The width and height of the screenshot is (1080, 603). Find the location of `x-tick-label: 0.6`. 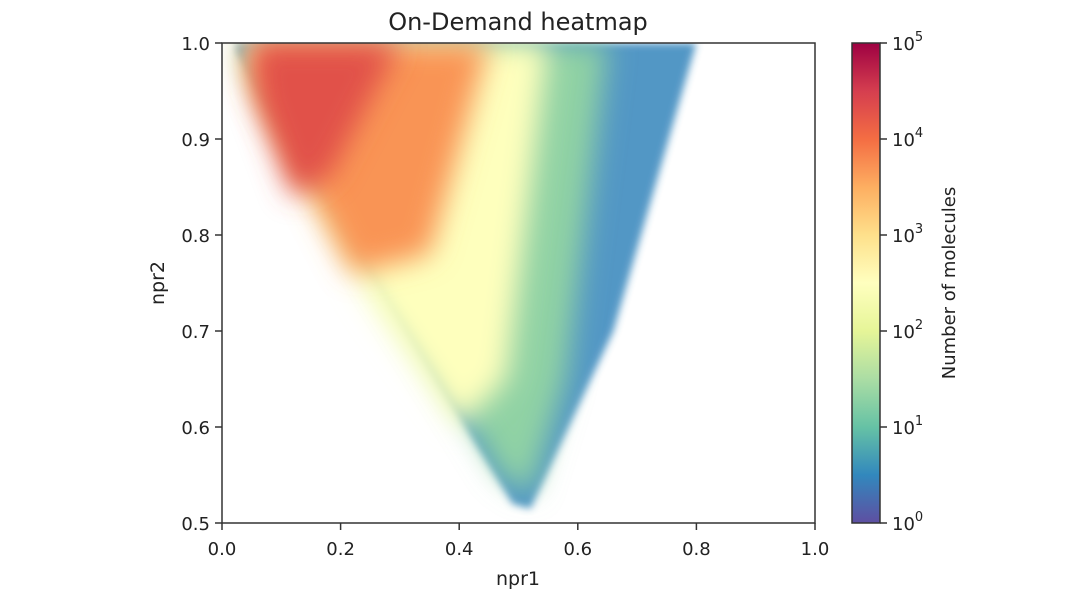

x-tick-label: 0.6 is located at coordinates (577, 549).